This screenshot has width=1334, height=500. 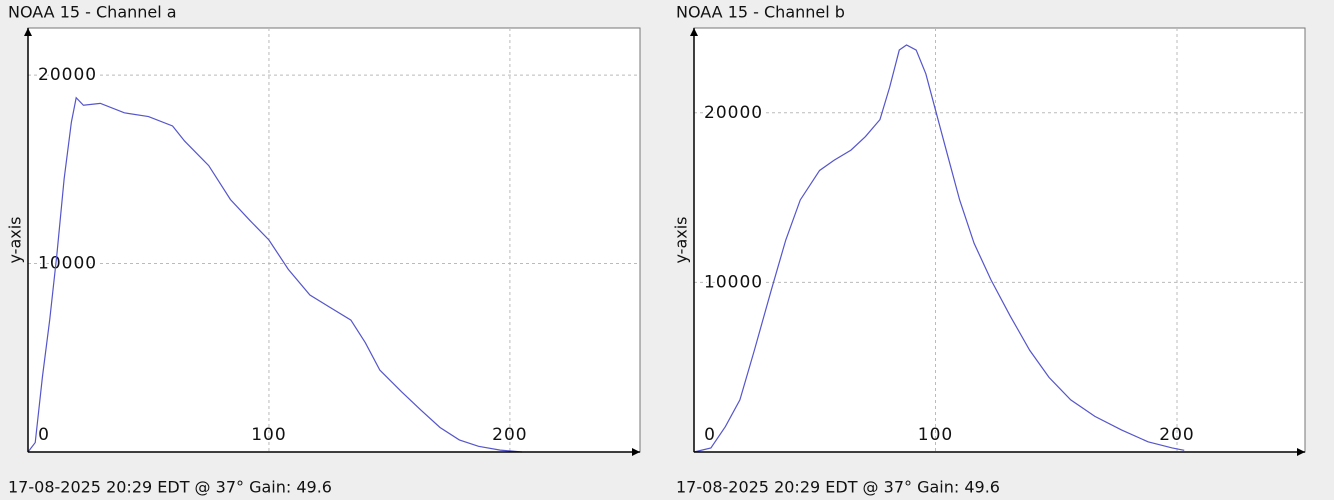 I want to click on chart-title: NOAA 15 - Channel b, so click(x=760, y=12).